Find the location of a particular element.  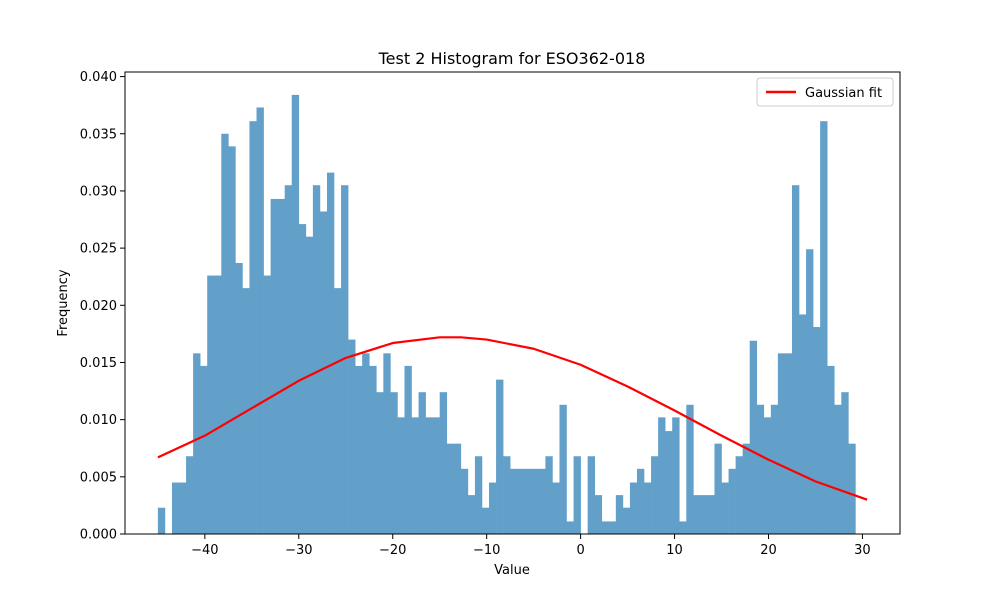

x-tick-label: −40 is located at coordinates (204, 550).